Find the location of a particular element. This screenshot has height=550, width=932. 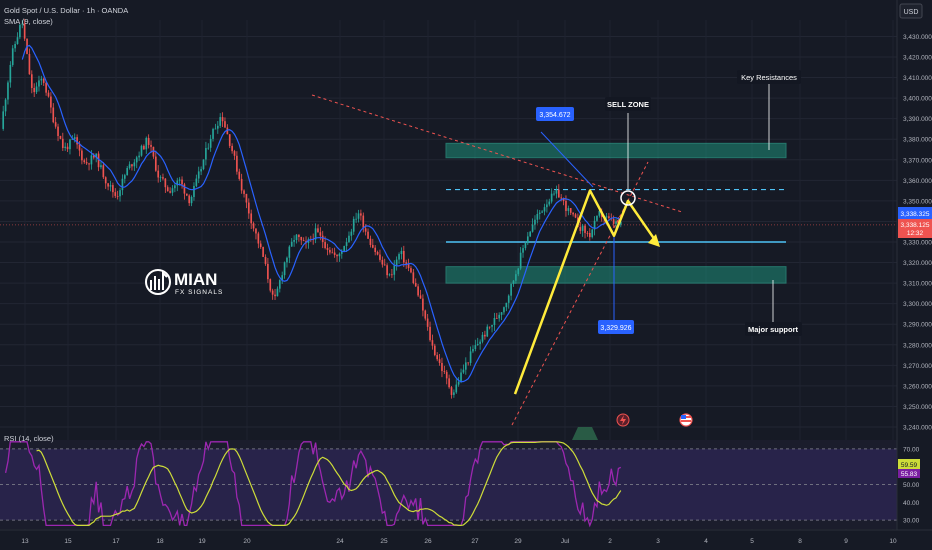

time-axis is located at coordinates (466, 539).